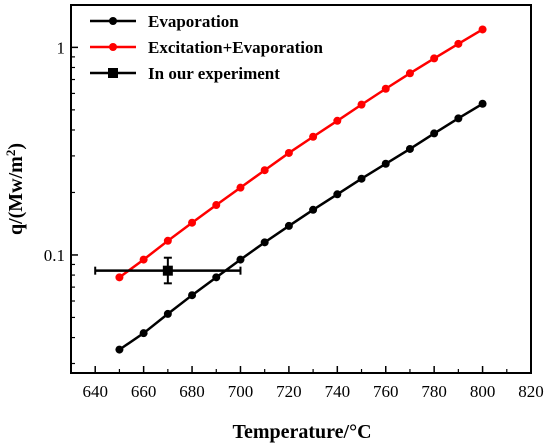  Describe the element at coordinates (54, 255) in the screenshot. I see `y-tick-label: 0.1` at that location.